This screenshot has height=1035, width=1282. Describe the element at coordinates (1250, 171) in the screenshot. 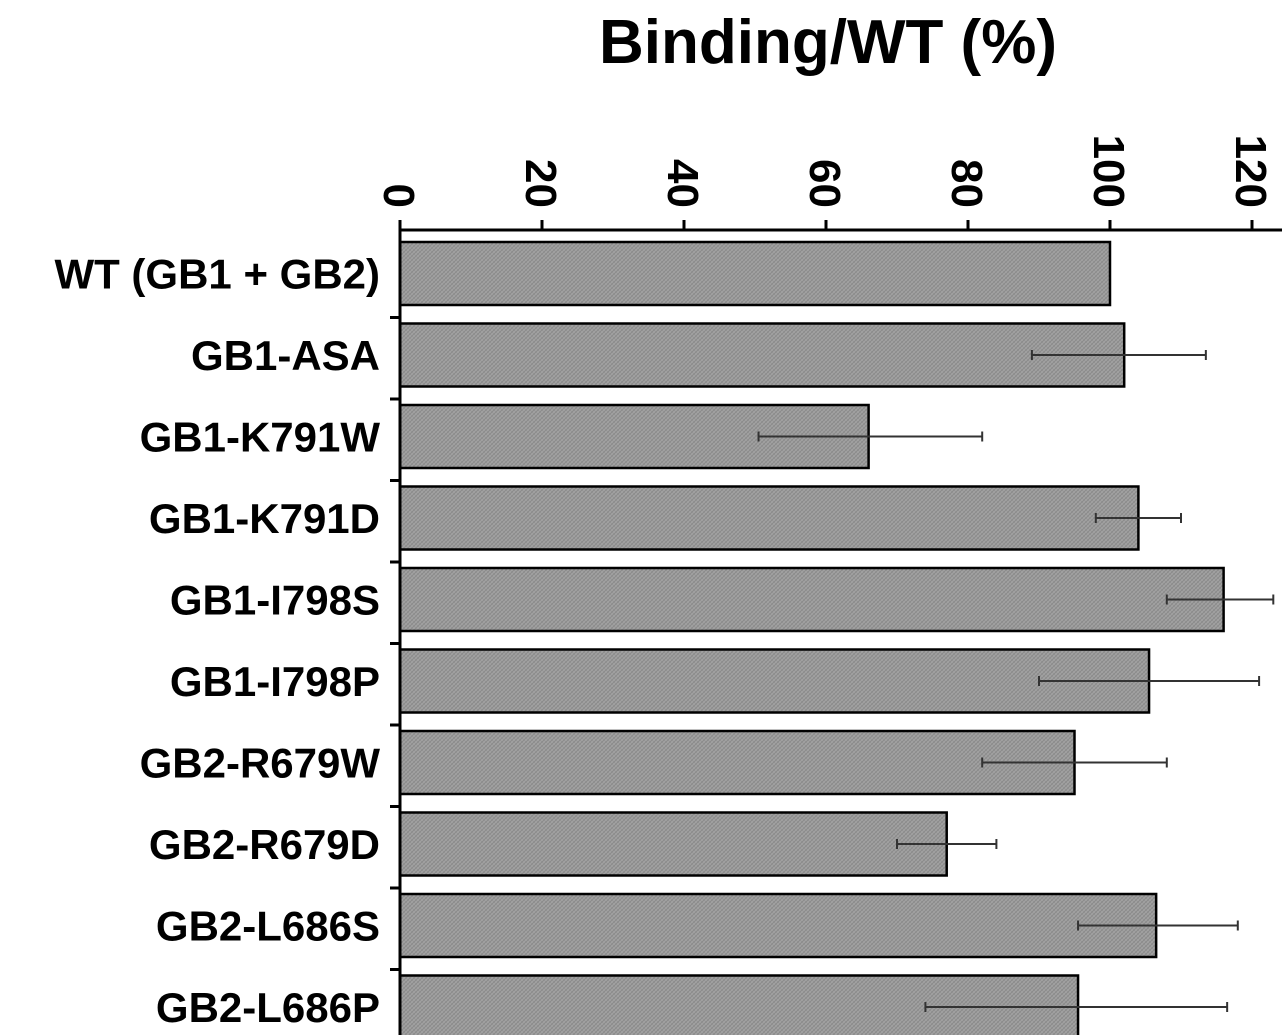

I see `x-tick-label: 120` at that location.